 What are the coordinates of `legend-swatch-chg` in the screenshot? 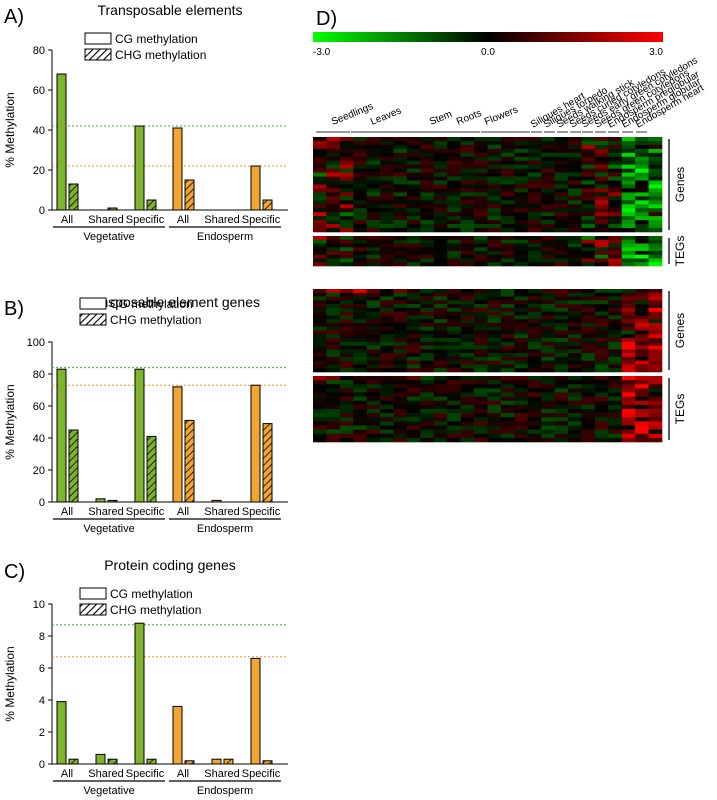 It's located at (93, 609).